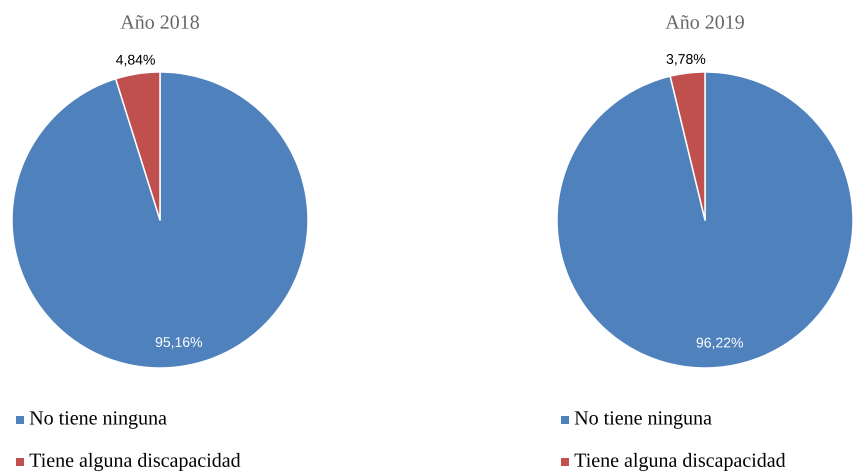 Image resolution: width=861 pixels, height=476 pixels. What do you see at coordinates (135, 60) in the screenshot?
I see `data-label: 4,84%` at bounding box center [135, 60].